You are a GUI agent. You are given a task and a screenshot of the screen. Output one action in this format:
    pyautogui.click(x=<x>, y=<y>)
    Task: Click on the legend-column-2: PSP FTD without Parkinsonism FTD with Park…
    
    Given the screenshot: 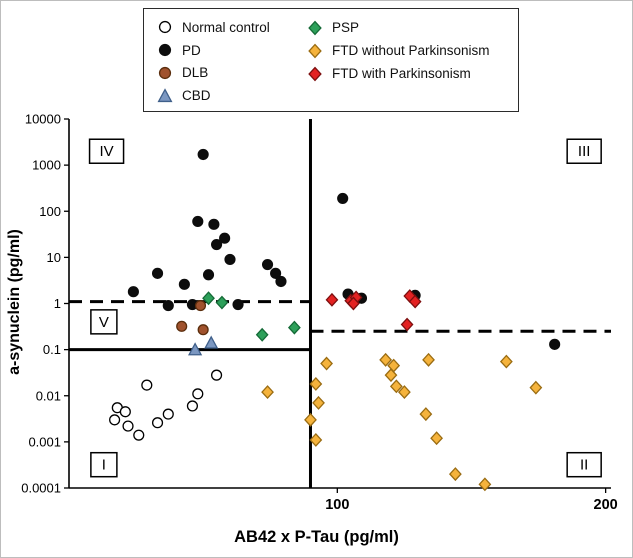 What is the action you would take?
    pyautogui.click(x=398, y=61)
    